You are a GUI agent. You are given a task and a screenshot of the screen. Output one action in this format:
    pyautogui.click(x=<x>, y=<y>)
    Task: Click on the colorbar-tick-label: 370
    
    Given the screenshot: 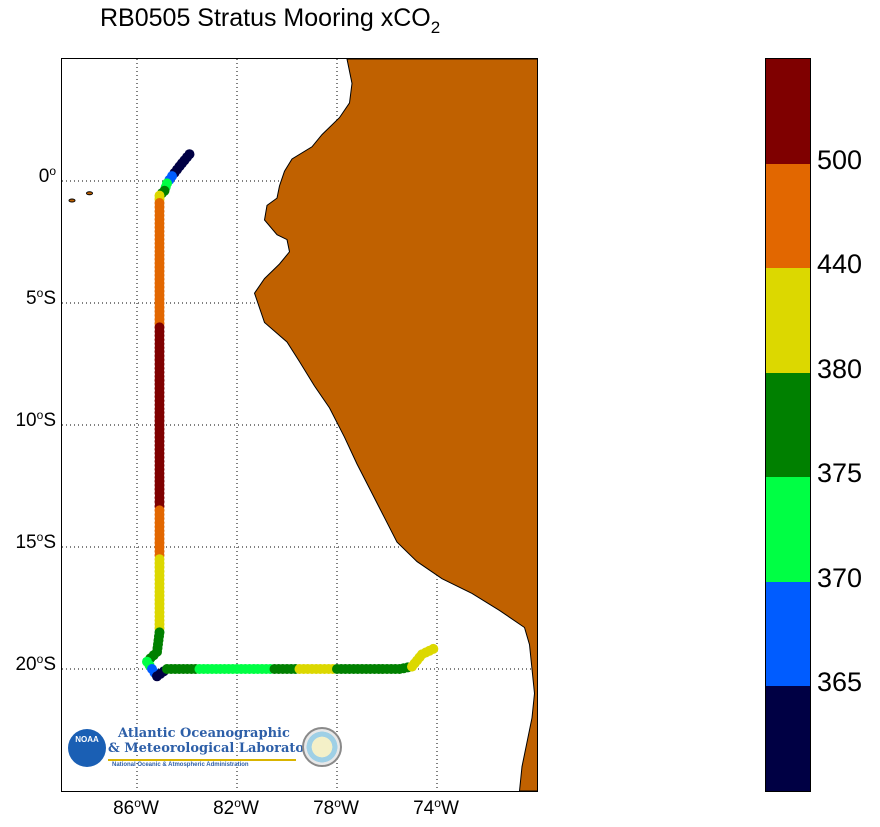 What is the action you would take?
    pyautogui.click(x=840, y=577)
    